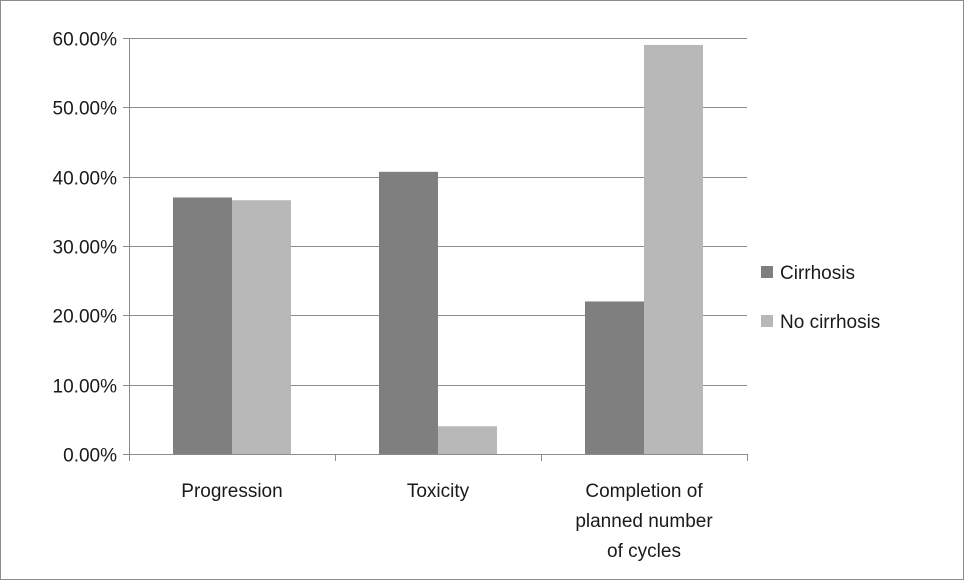  I want to click on y-tick-label: 0.00%, so click(90, 456).